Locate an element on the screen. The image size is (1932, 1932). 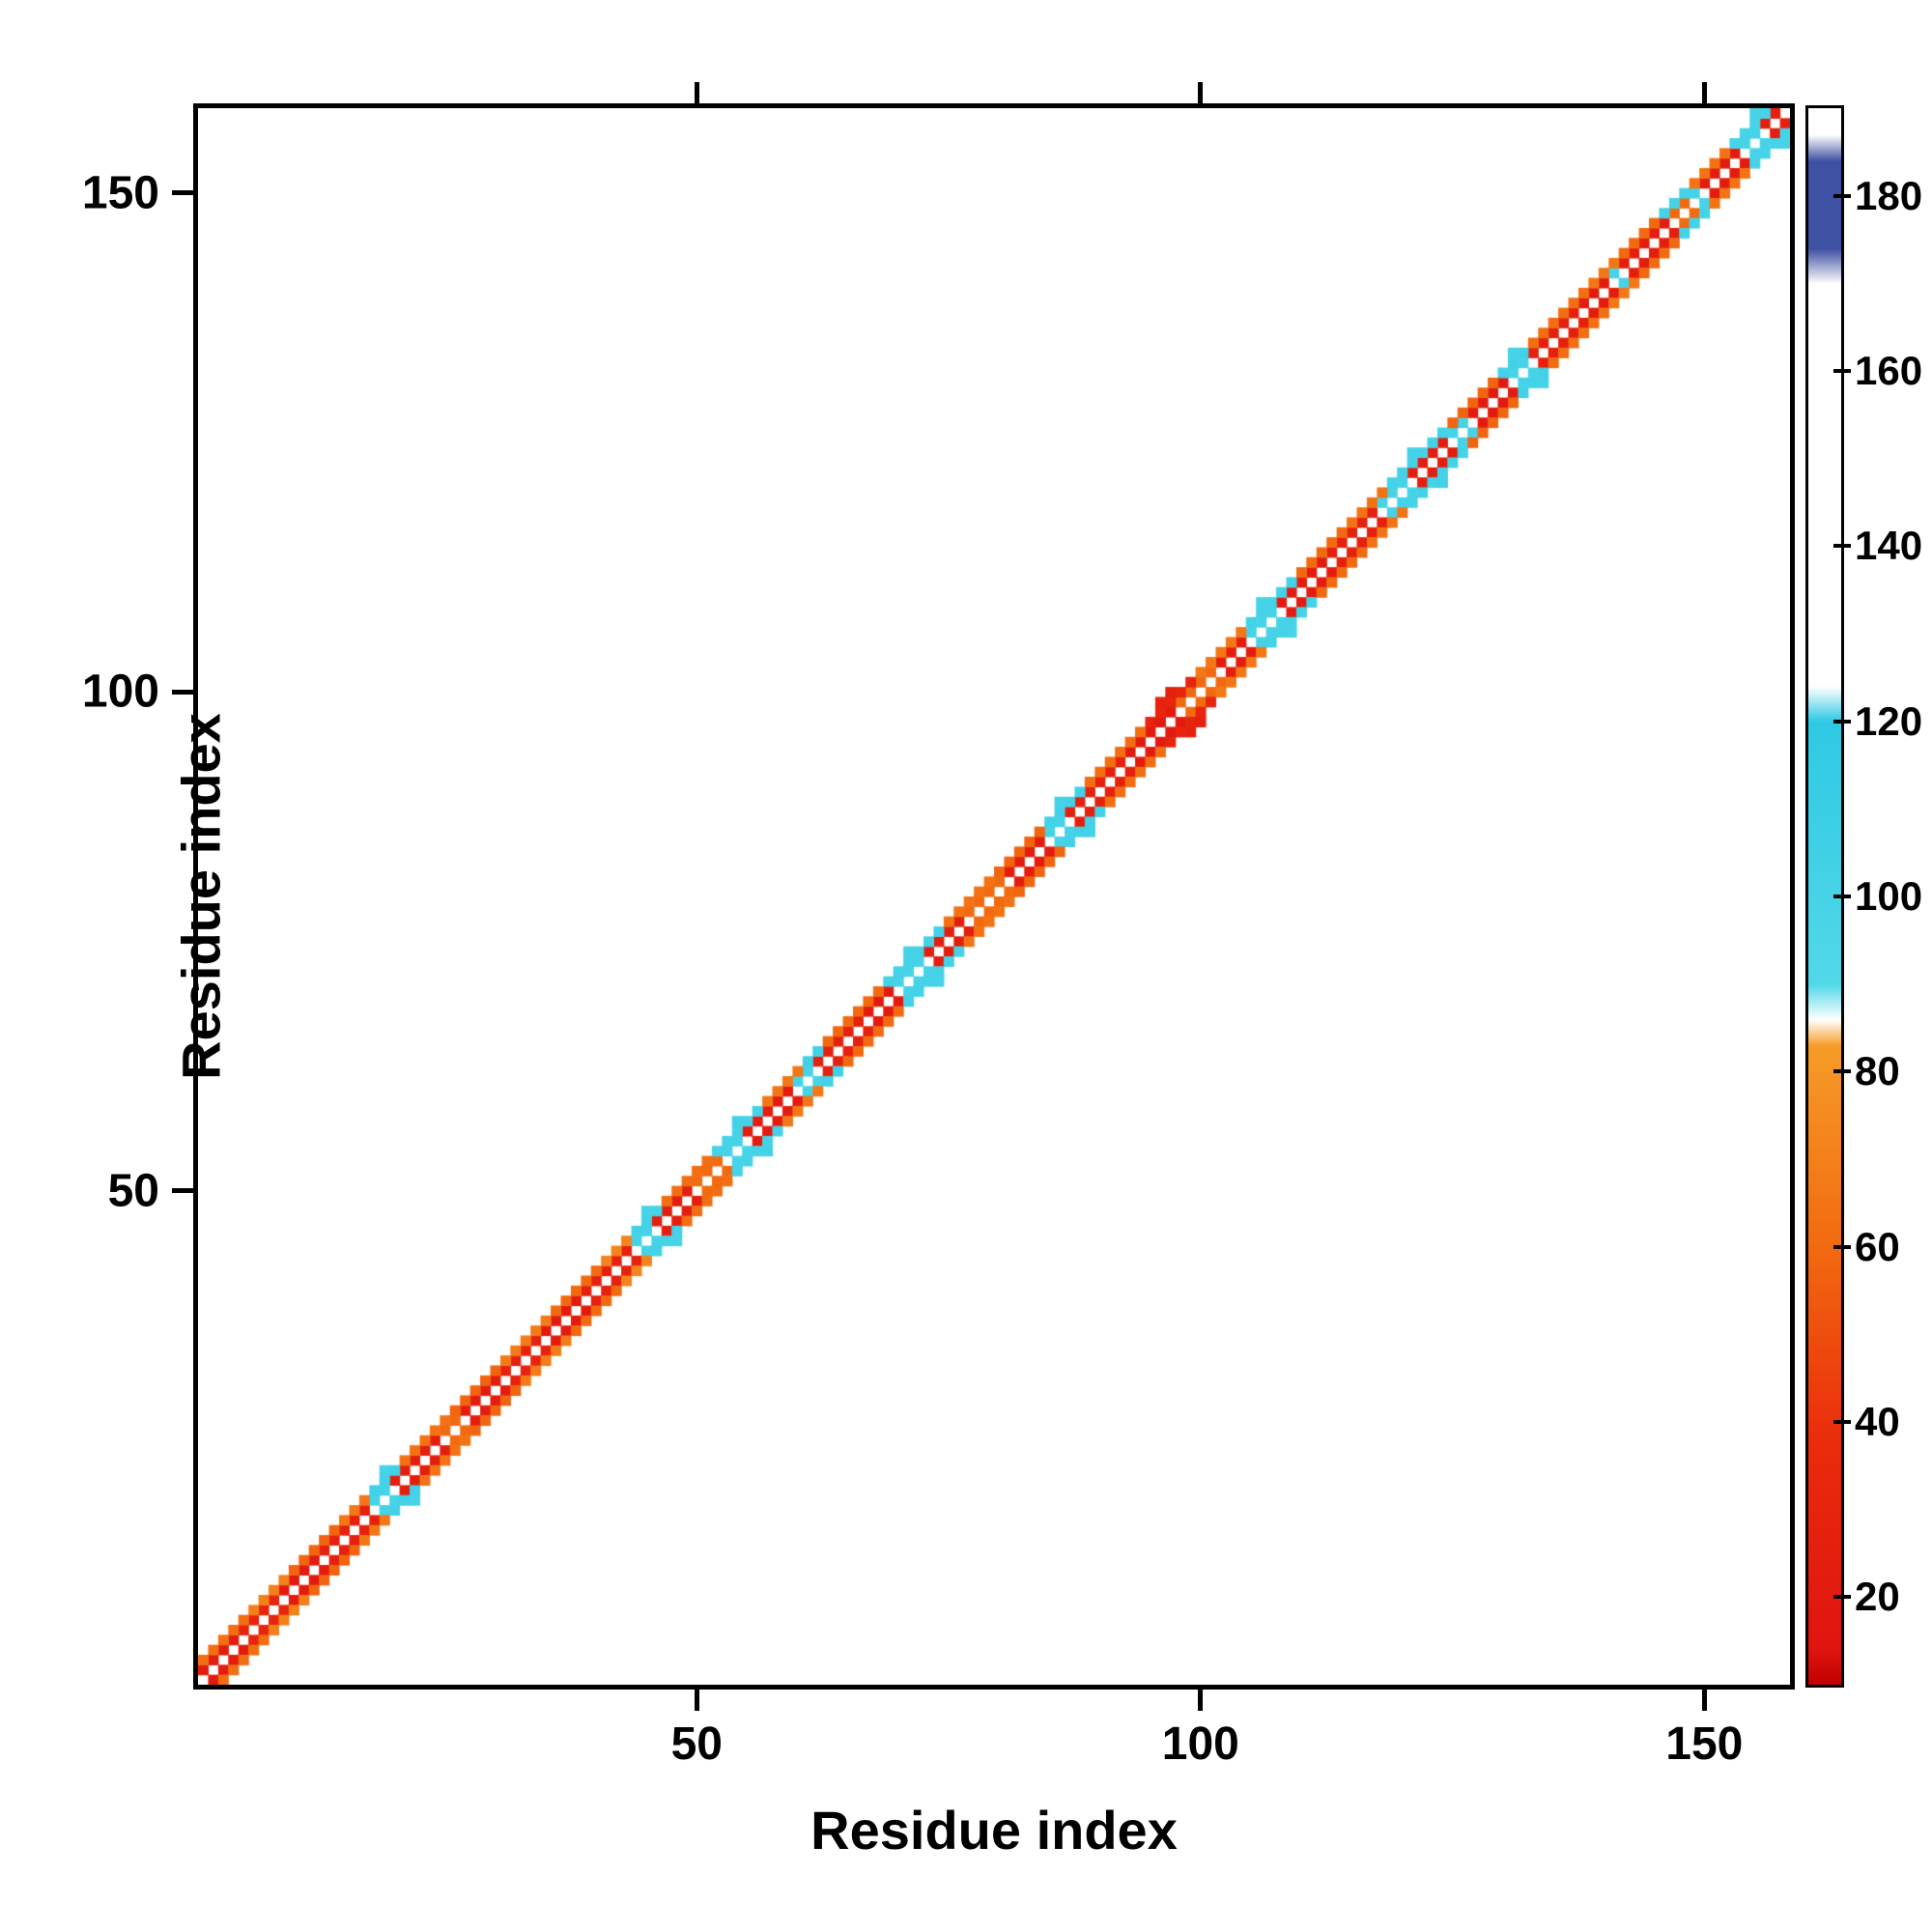
colorbar-tick-label: 60 is located at coordinates (1877, 1246).